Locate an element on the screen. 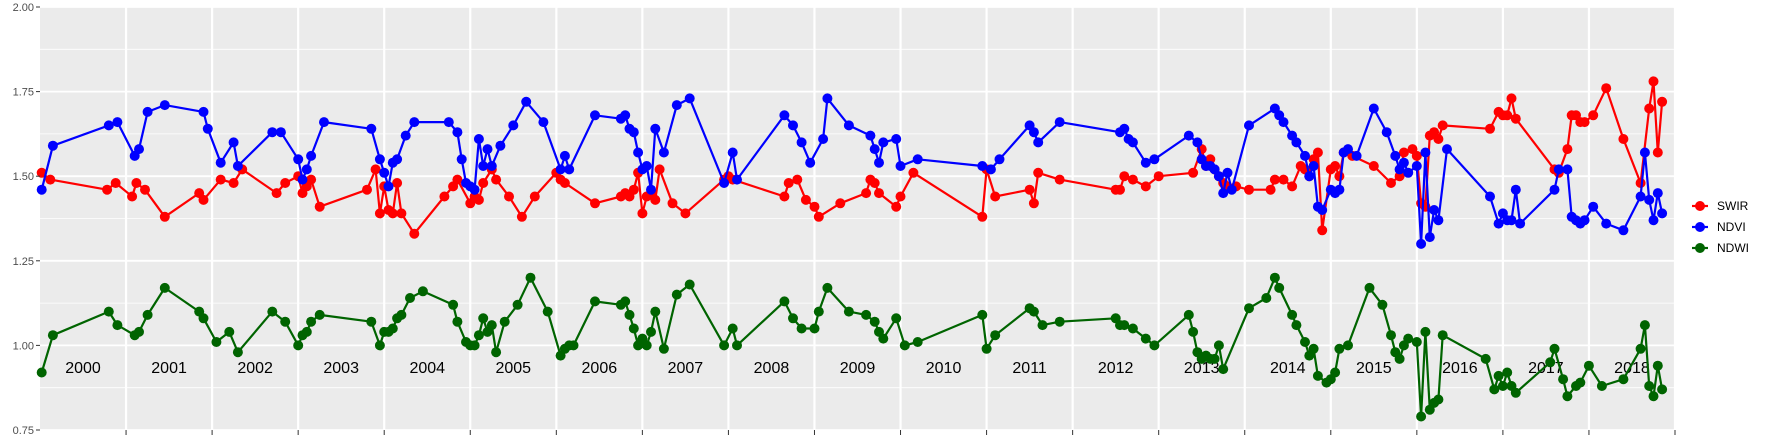 This screenshot has height=442, width=1773. year-label: 2015 is located at coordinates (1374, 368).